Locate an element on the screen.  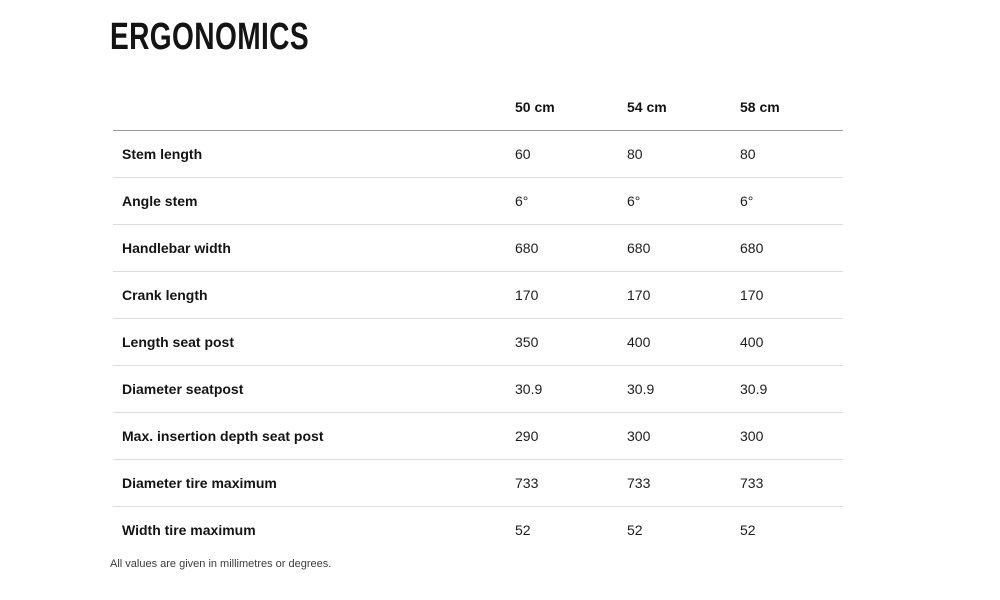
table-row: Length seat post 350 400 400 is located at coordinates (478, 342).